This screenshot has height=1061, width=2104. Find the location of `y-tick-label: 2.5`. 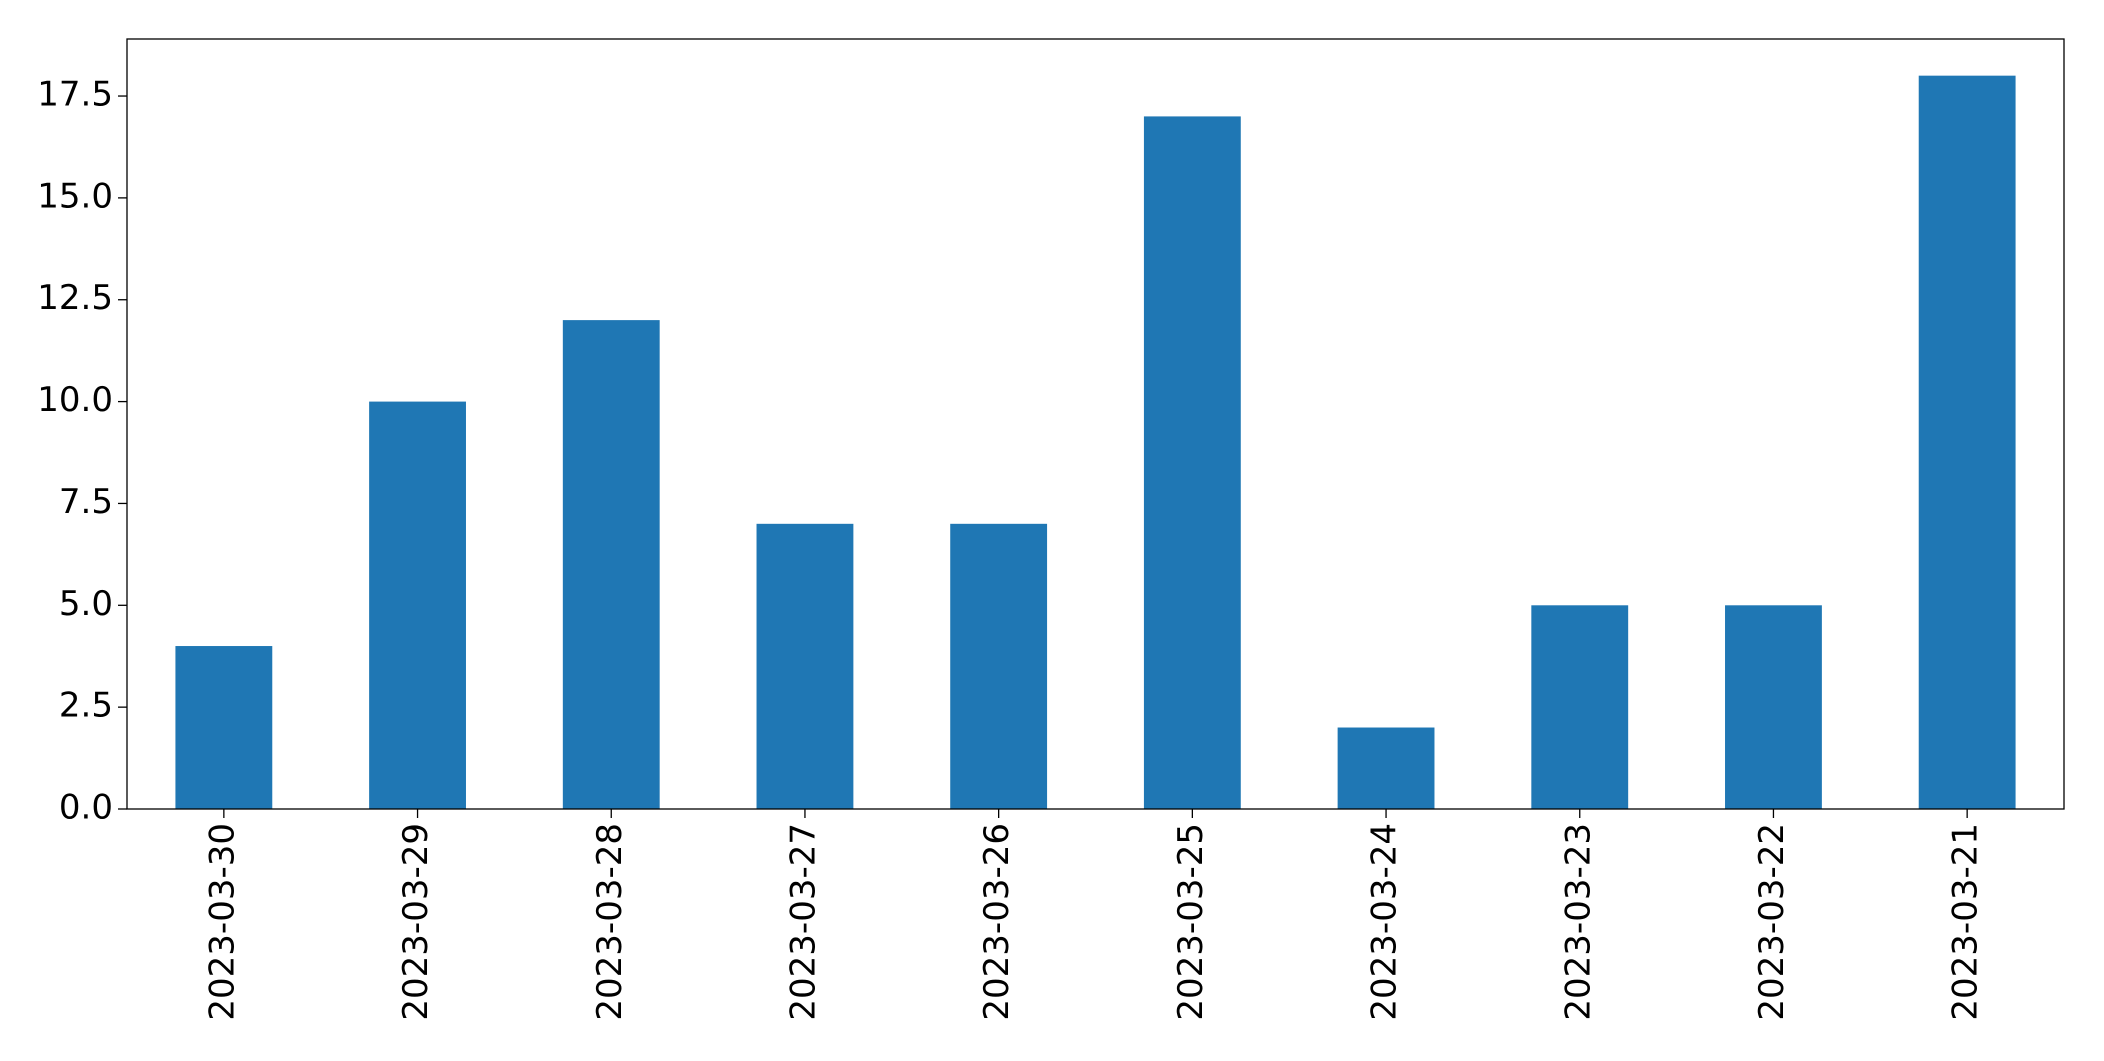

y-tick-label: 2.5 is located at coordinates (86, 706).